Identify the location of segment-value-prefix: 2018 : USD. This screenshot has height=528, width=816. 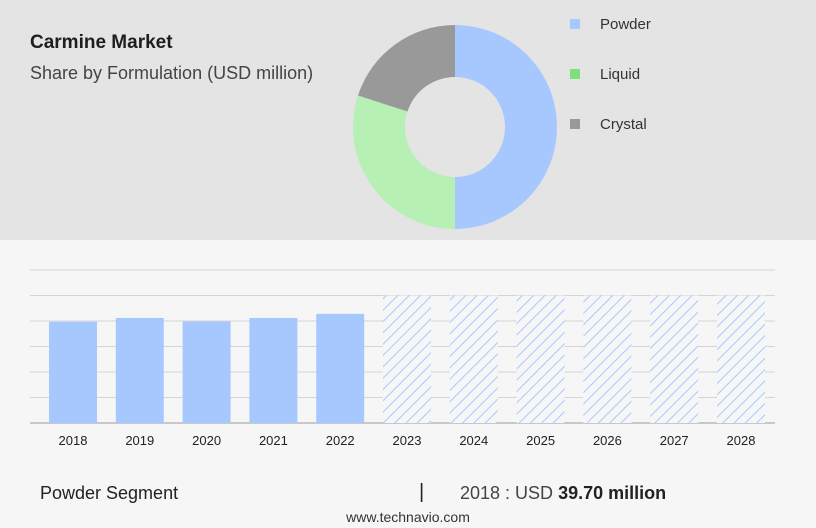
(507, 493).